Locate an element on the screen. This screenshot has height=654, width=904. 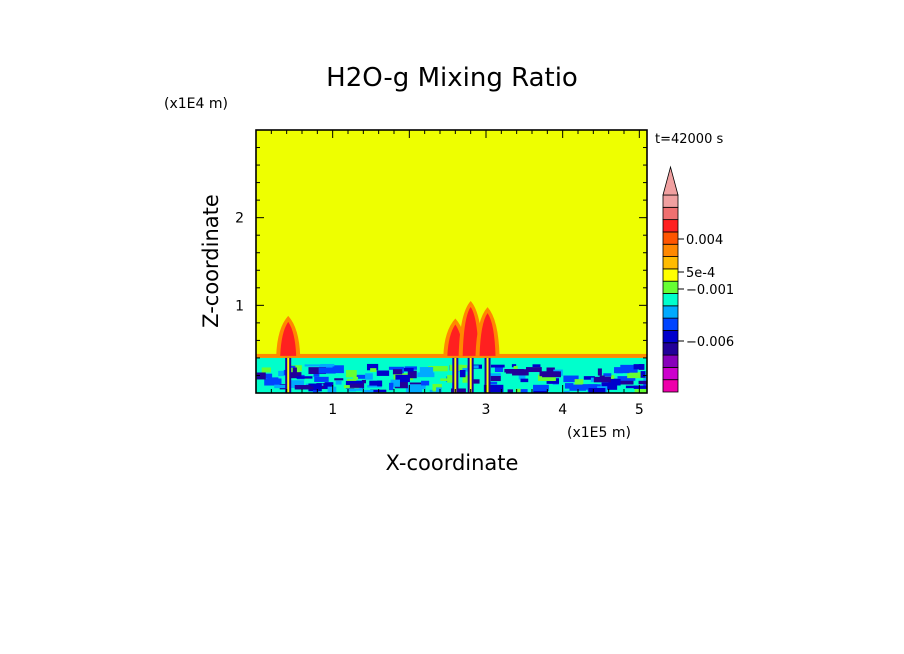
colorbar-extend-arrow is located at coordinates (670, 180).